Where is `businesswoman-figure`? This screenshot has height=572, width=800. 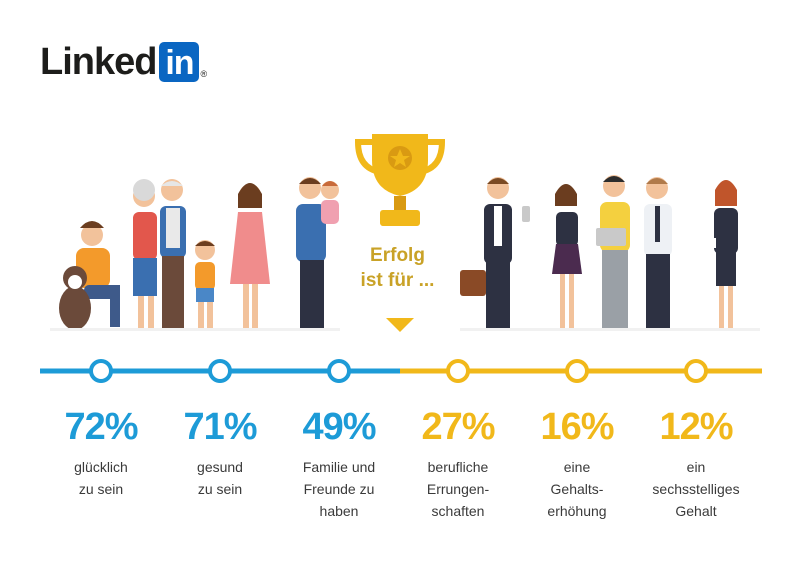 businesswoman-figure is located at coordinates (567, 256).